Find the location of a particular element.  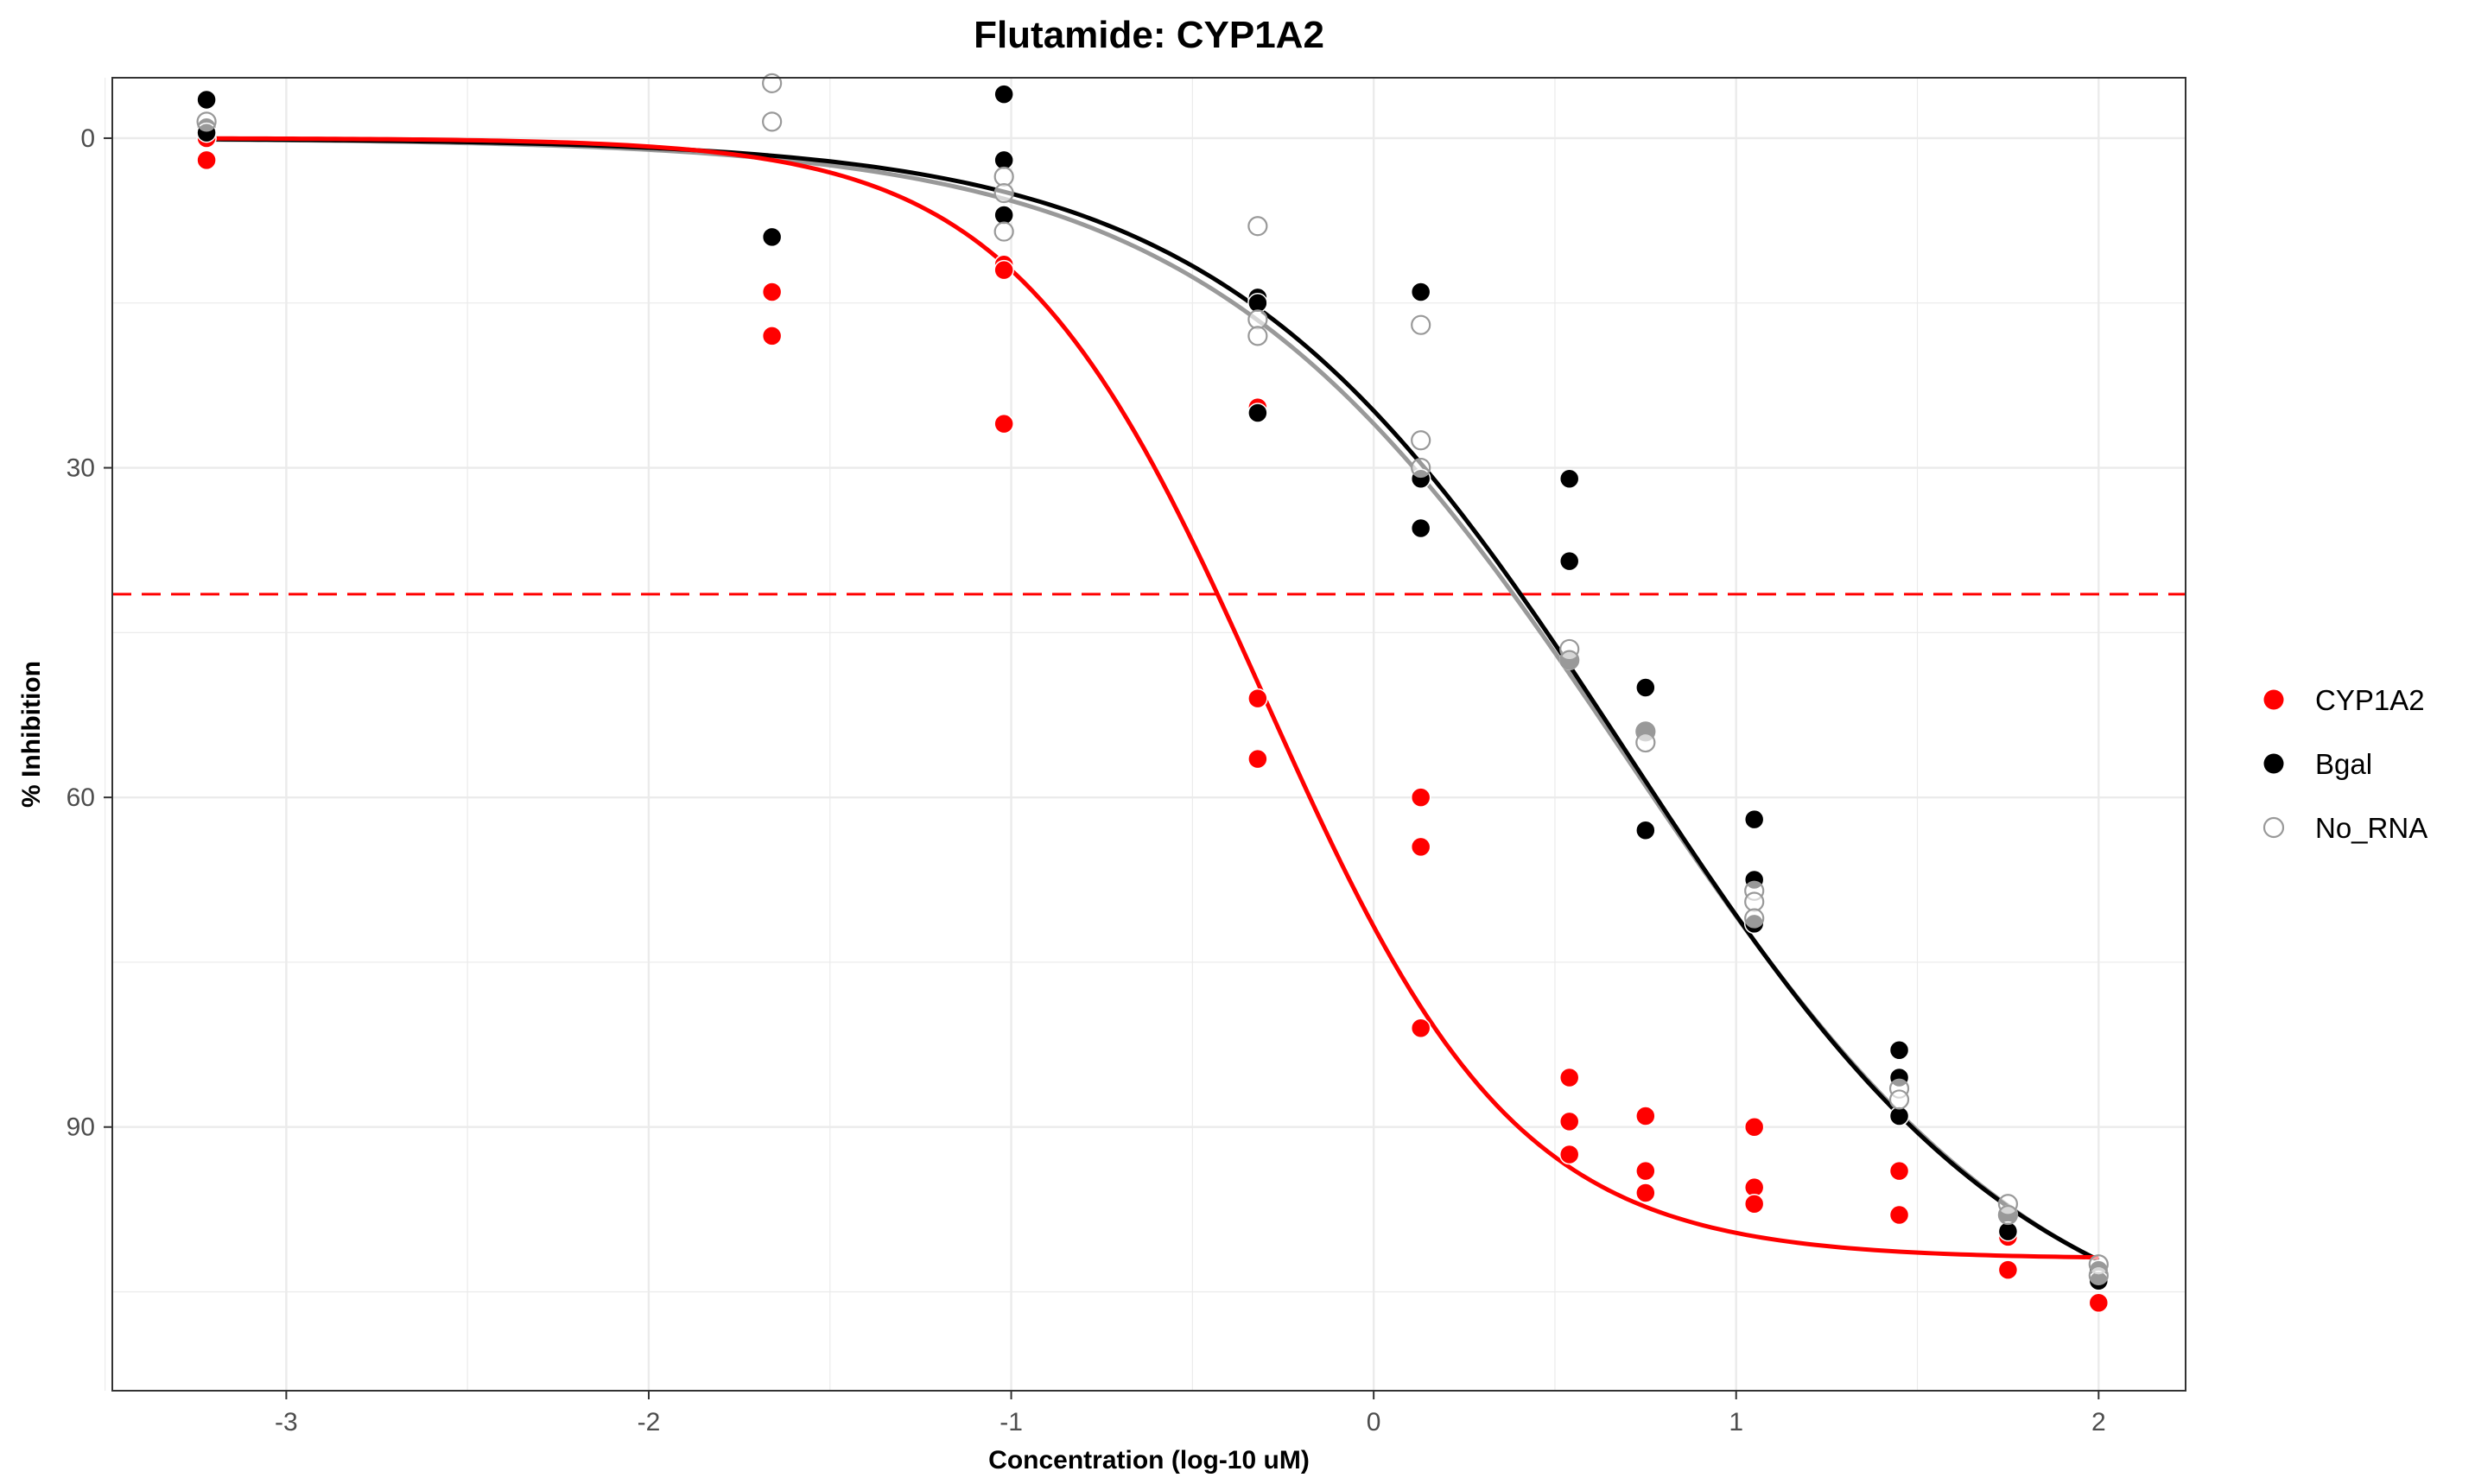

y-tick-label: 30 is located at coordinates (81, 468).